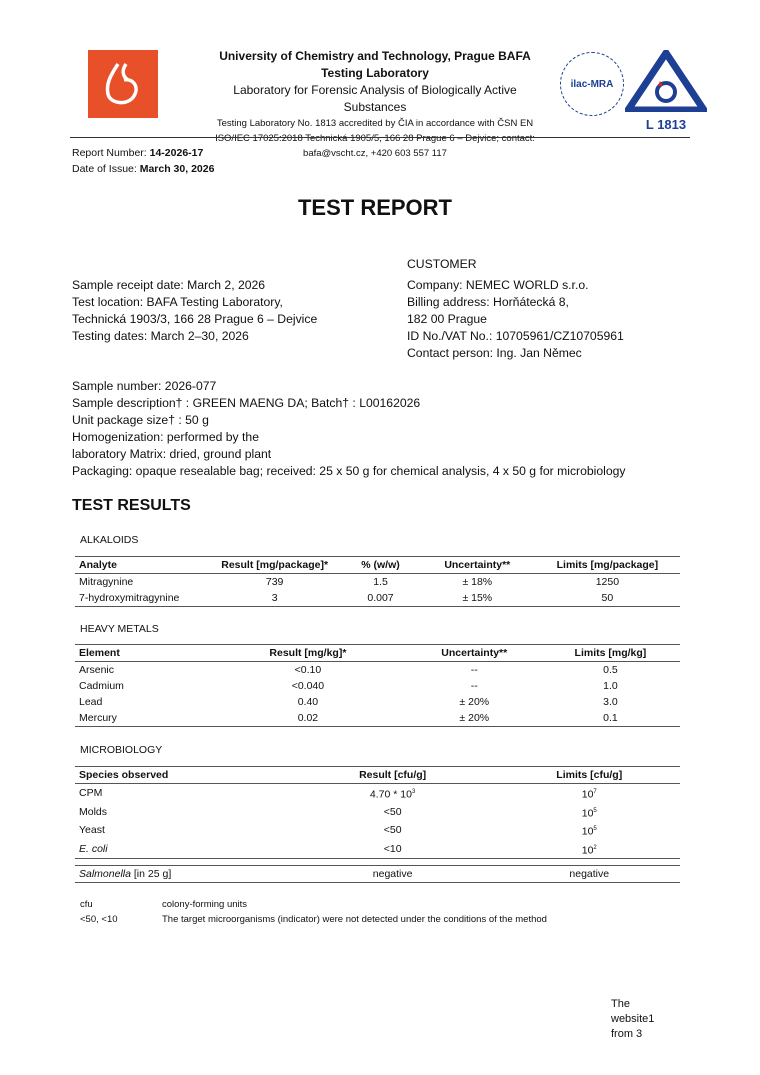 The image size is (760, 1075). What do you see at coordinates (142, 653) in the screenshot?
I see `column-header: Element` at bounding box center [142, 653].